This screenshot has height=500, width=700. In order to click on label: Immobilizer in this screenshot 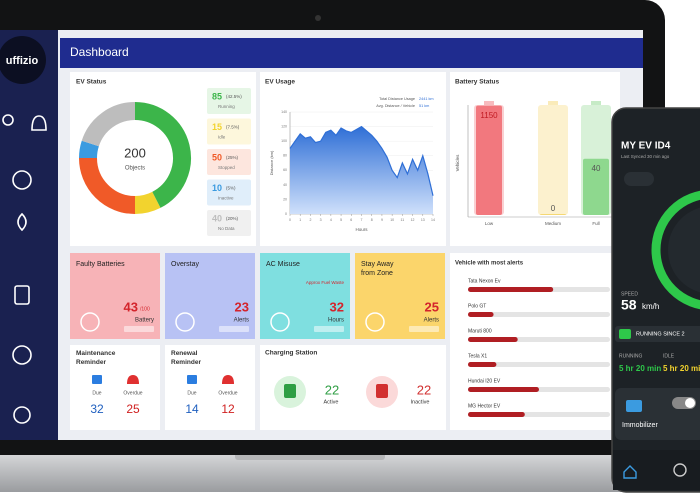, I will do `click(640, 425)`.